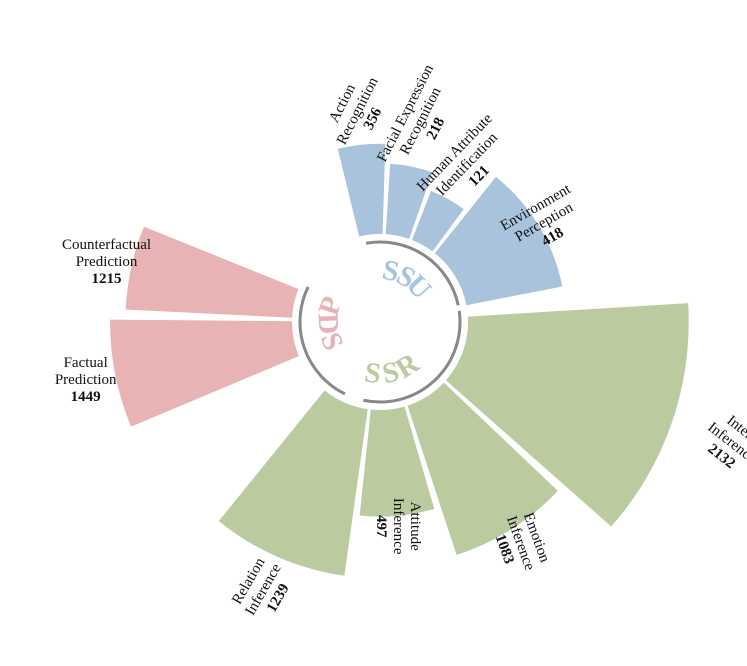  What do you see at coordinates (106, 245) in the screenshot?
I see `label-text: Counterfactual` at bounding box center [106, 245].